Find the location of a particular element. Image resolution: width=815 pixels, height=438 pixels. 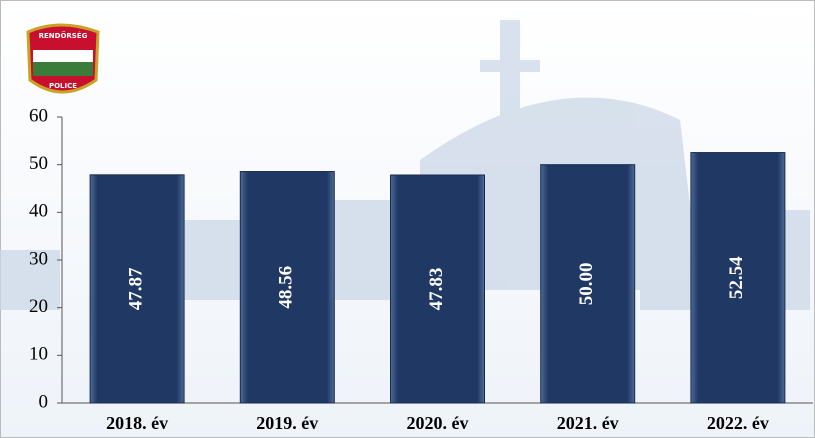

y-tick-label: 0 is located at coordinates (44, 401).